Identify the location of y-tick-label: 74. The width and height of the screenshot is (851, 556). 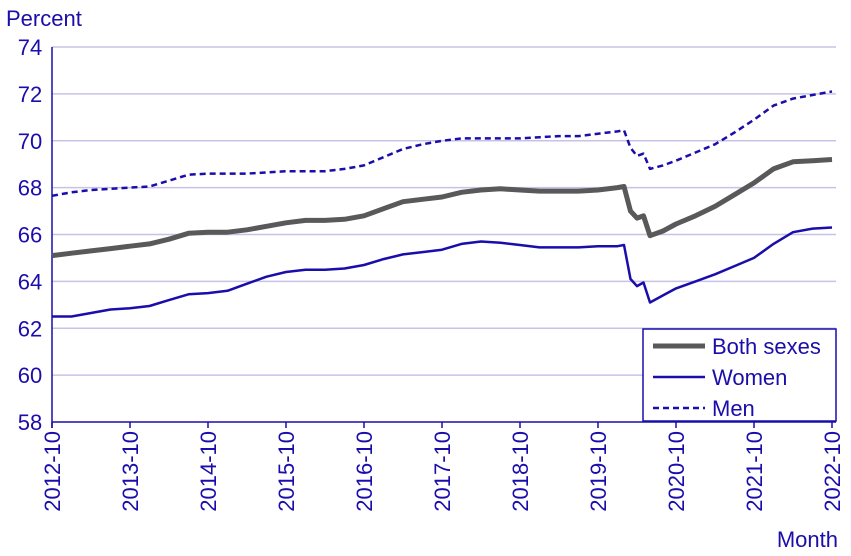
(30, 47).